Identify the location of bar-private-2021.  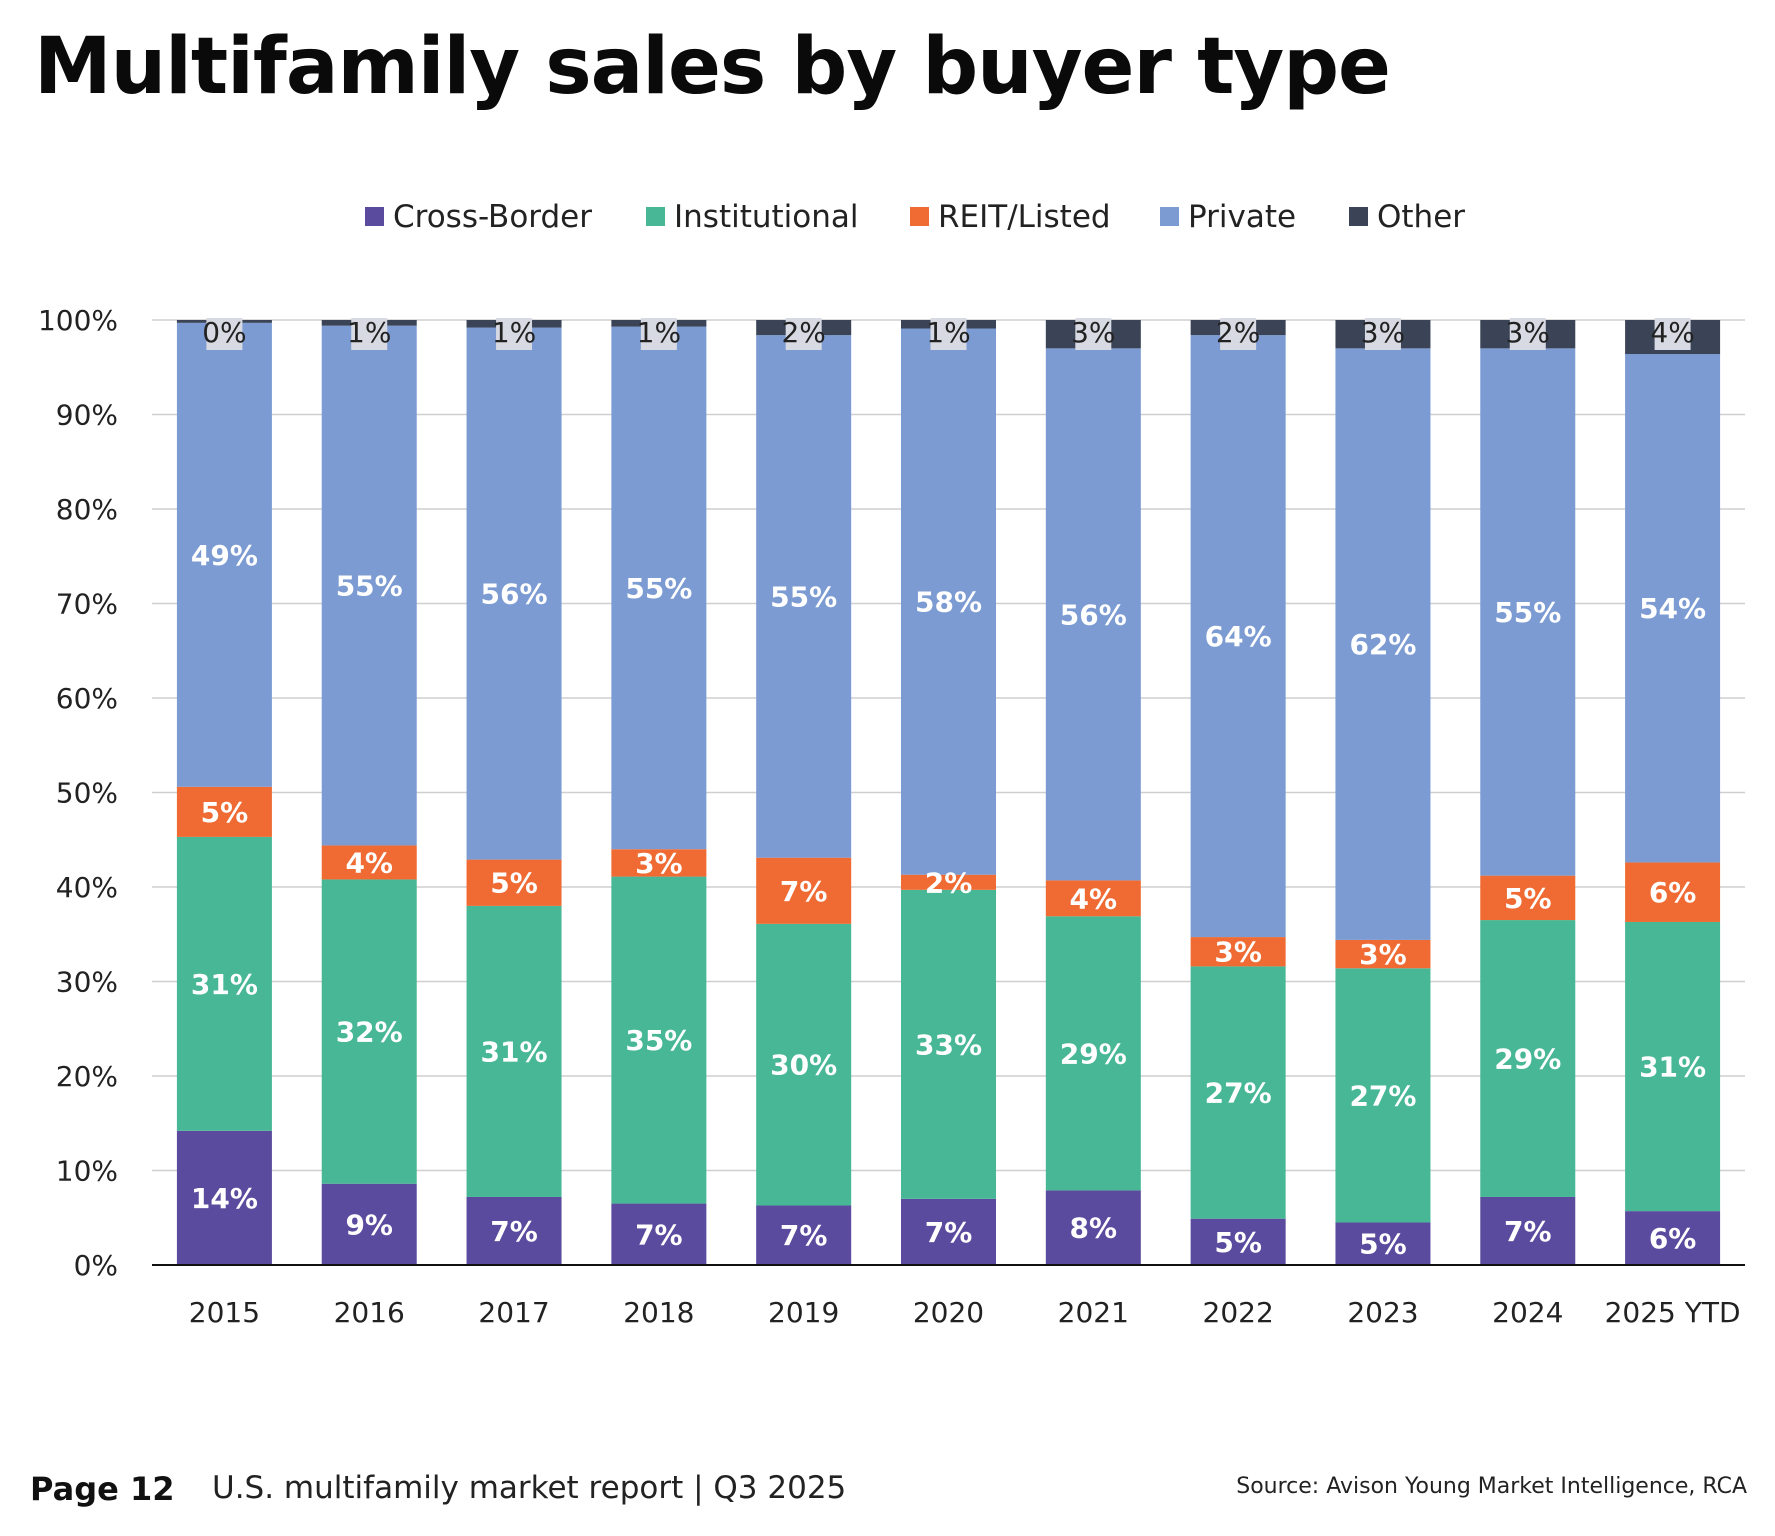
(1093, 614).